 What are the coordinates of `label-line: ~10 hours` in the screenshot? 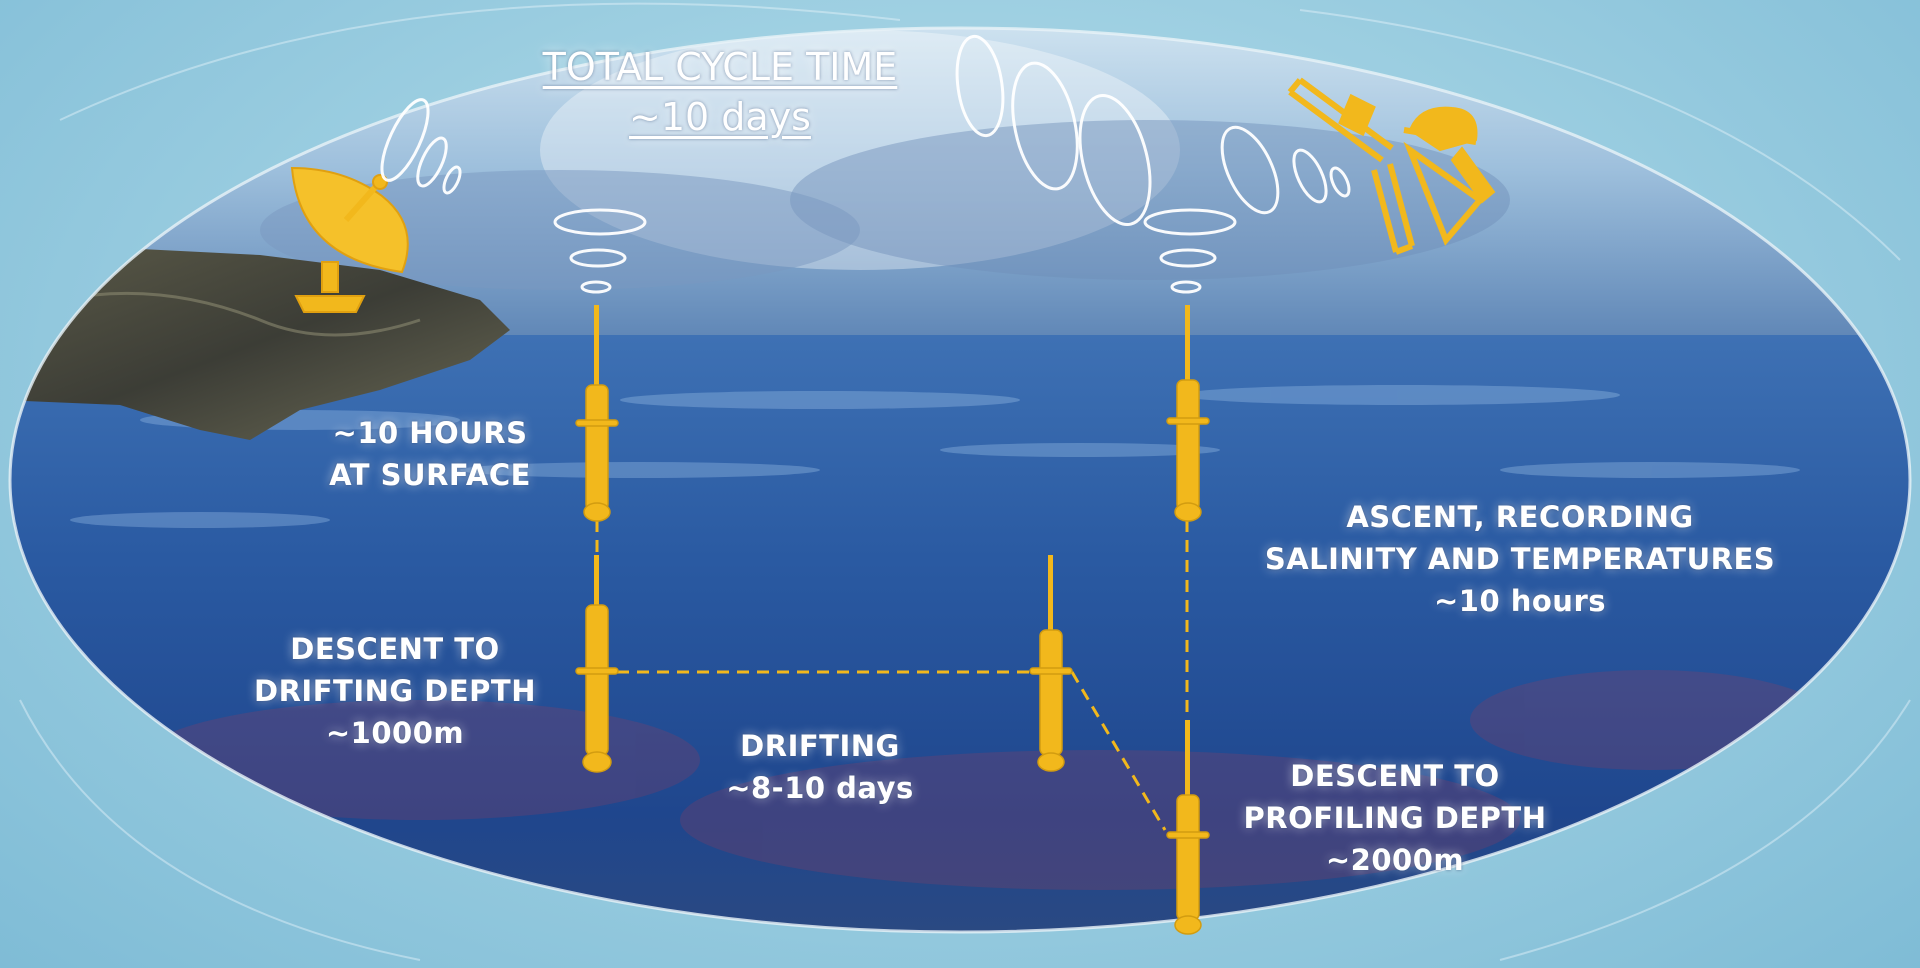 It's located at (1520, 601).